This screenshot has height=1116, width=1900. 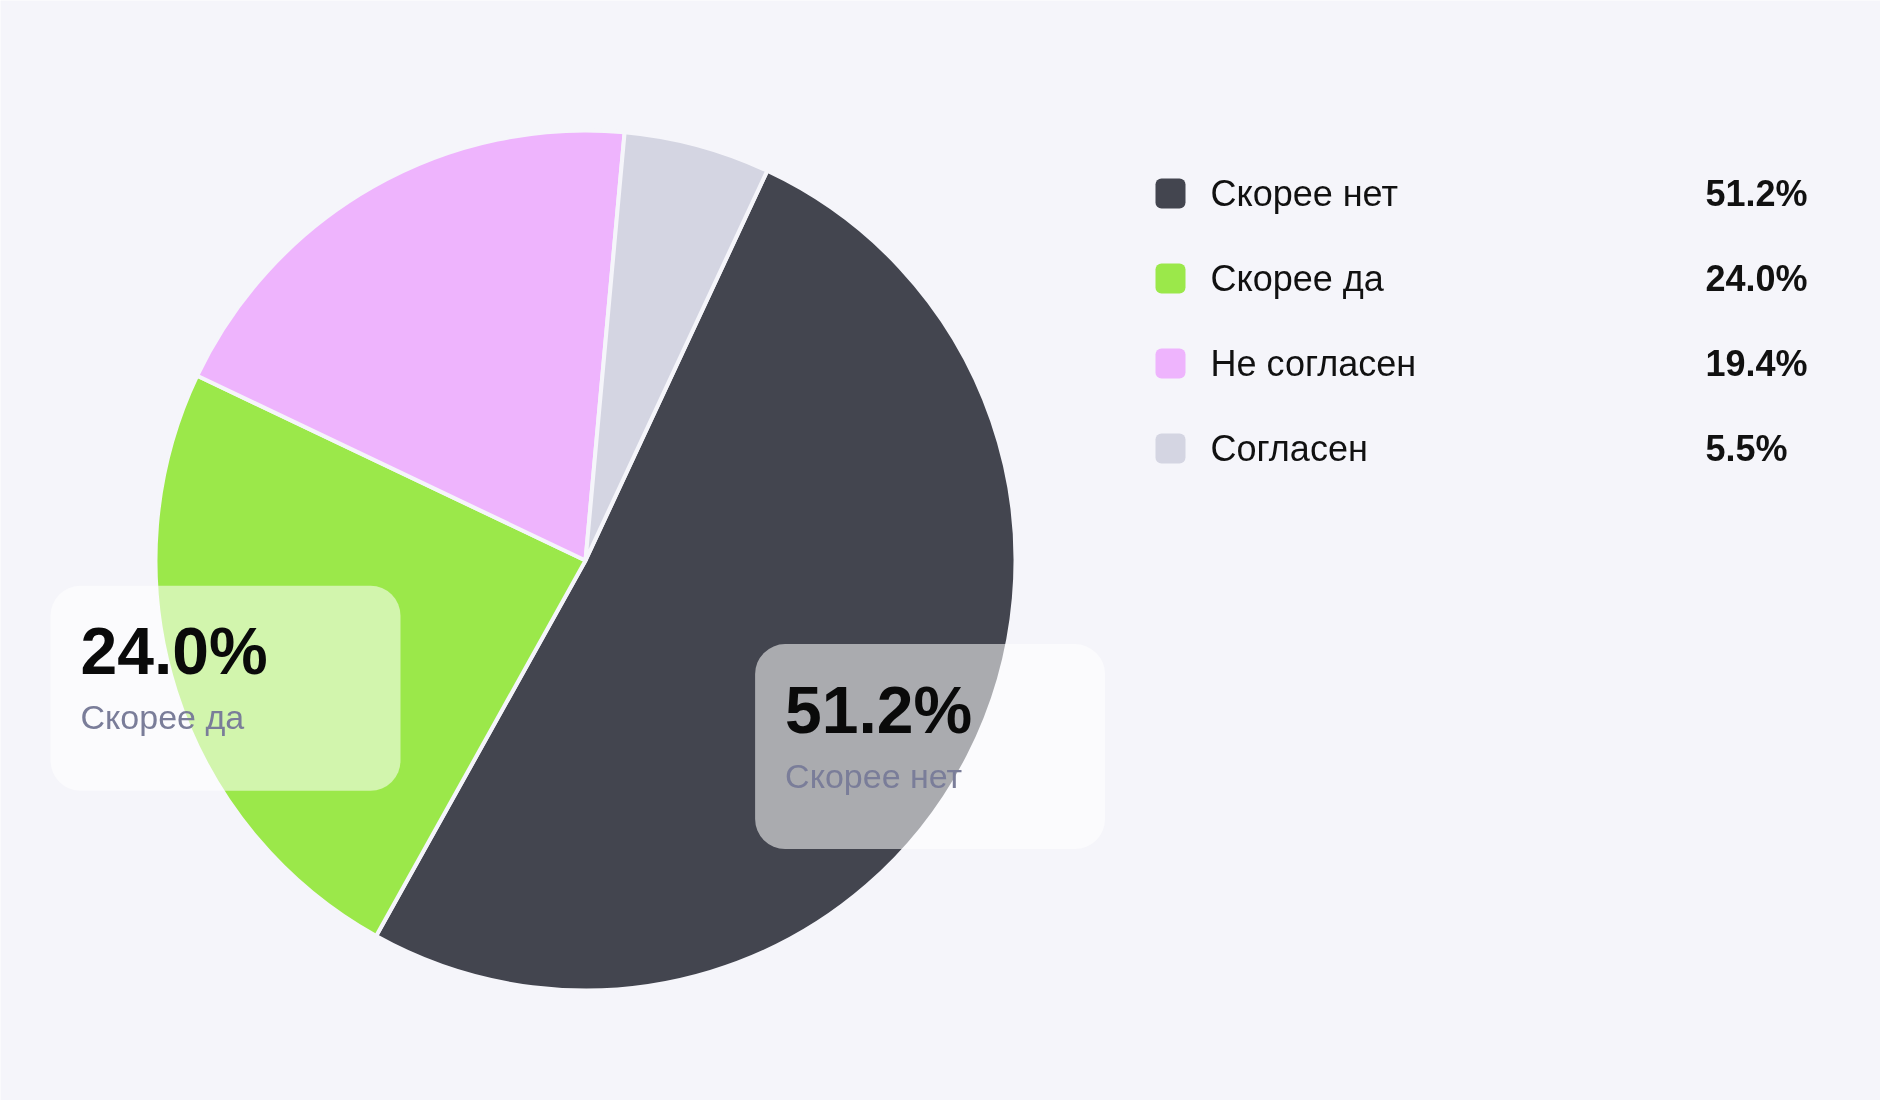 I want to click on data-label: 24.0%, so click(x=174, y=651).